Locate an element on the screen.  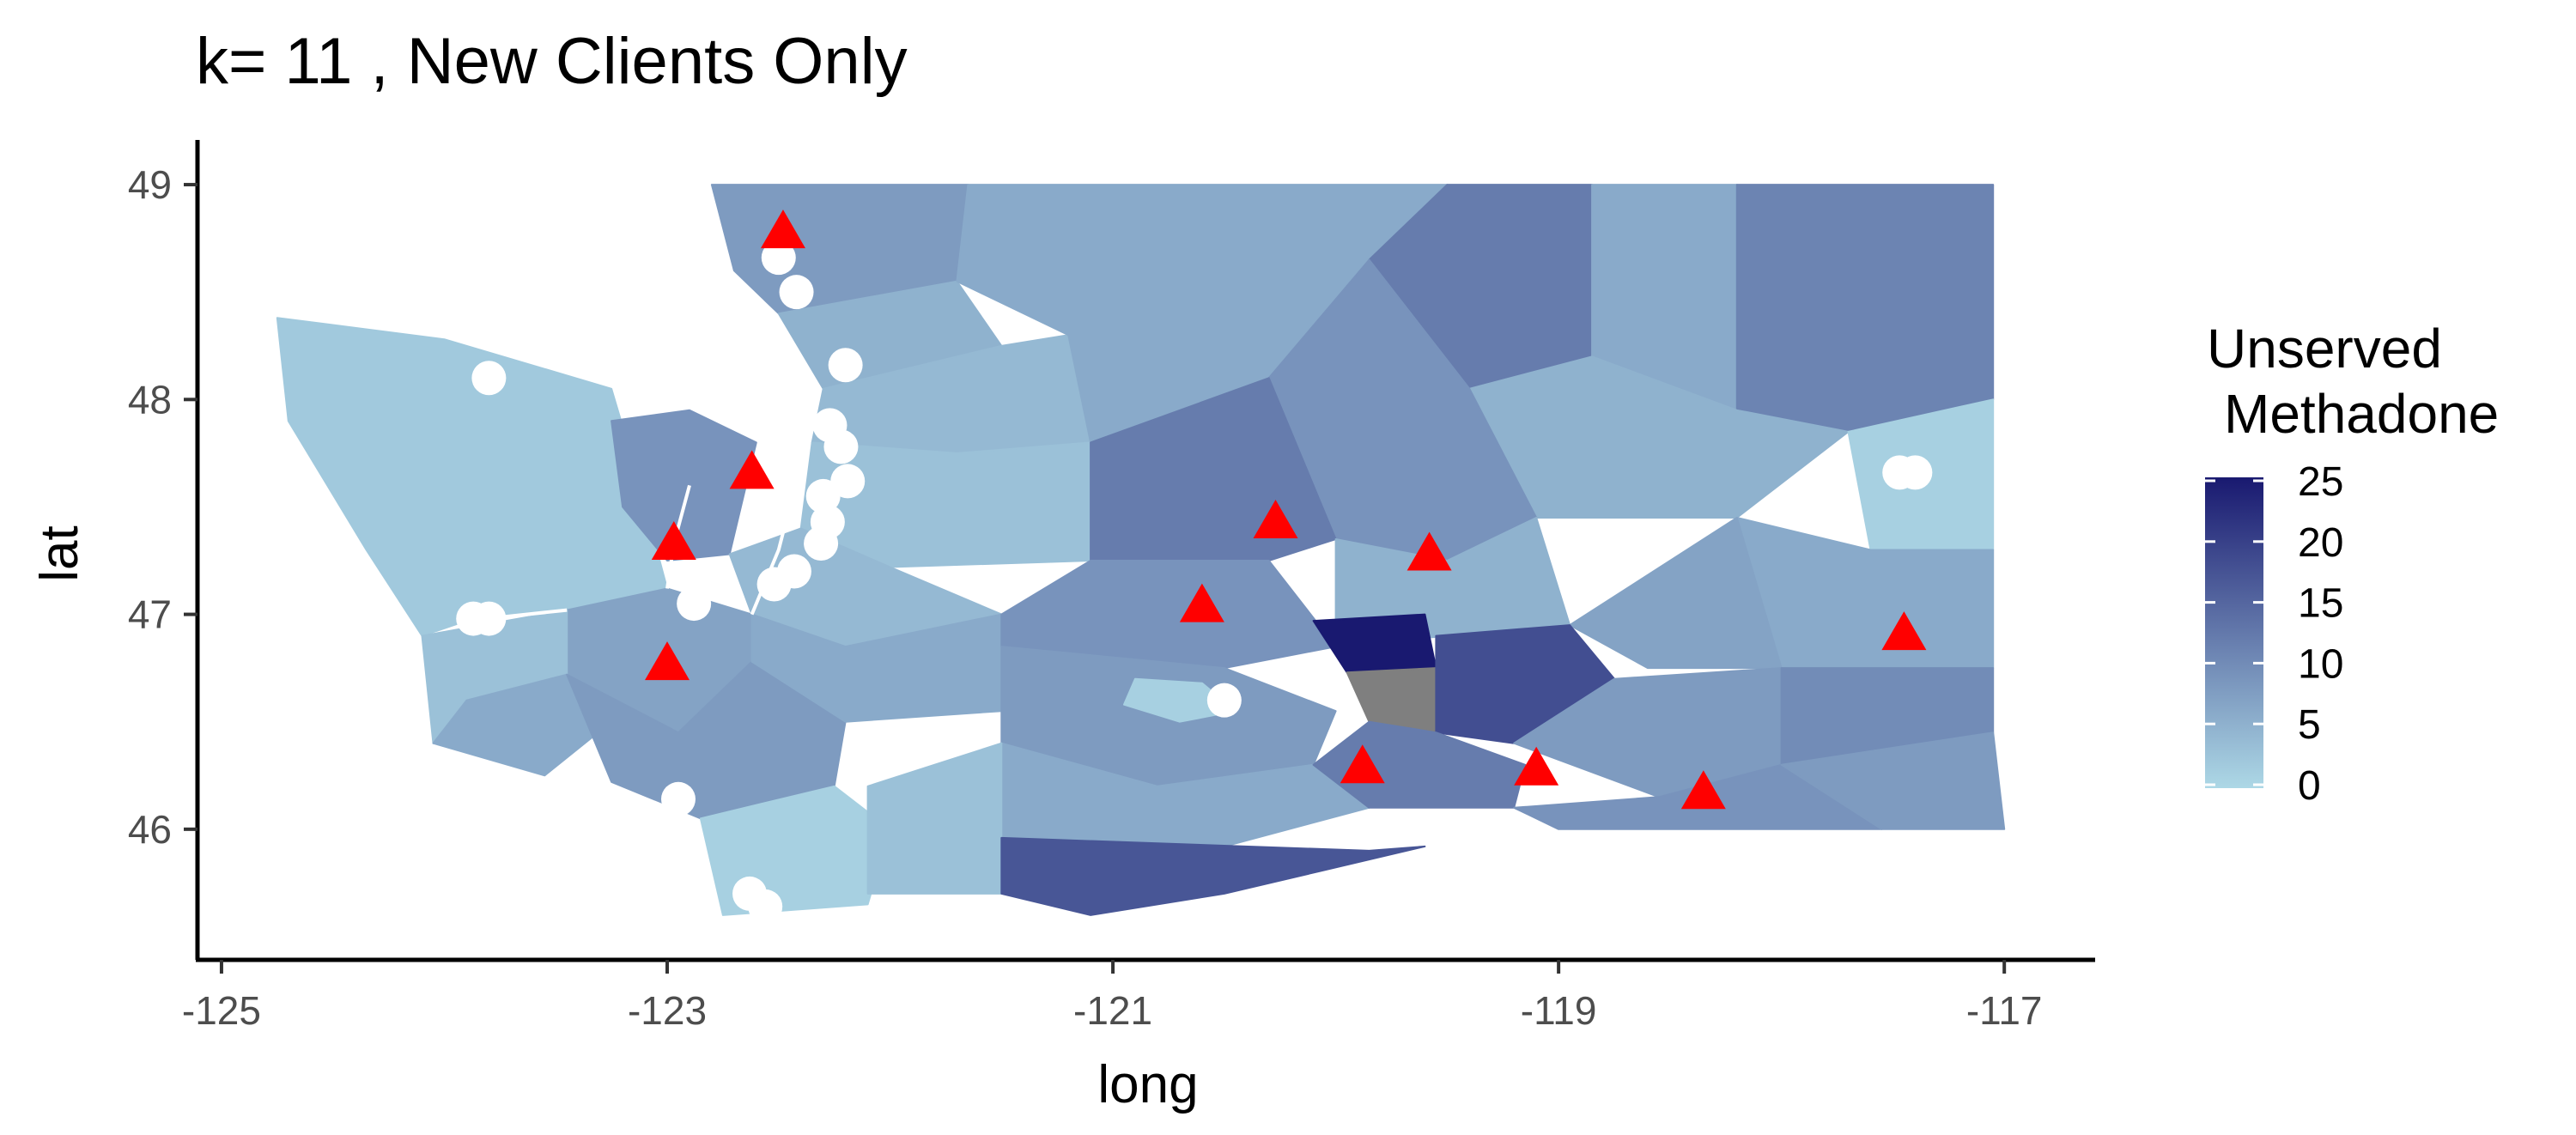
x-tick-label: -125 is located at coordinates (221, 1010).